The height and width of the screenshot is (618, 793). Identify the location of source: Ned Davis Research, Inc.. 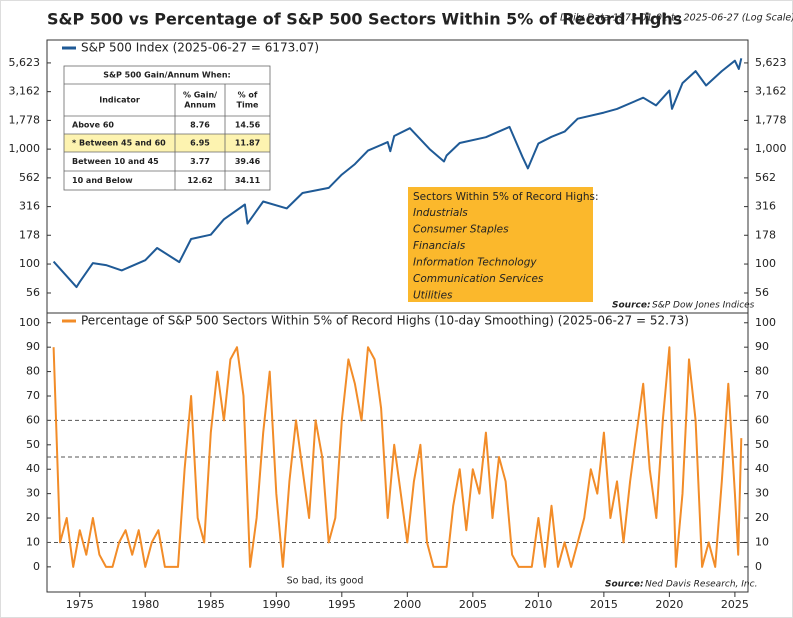
(701, 585).